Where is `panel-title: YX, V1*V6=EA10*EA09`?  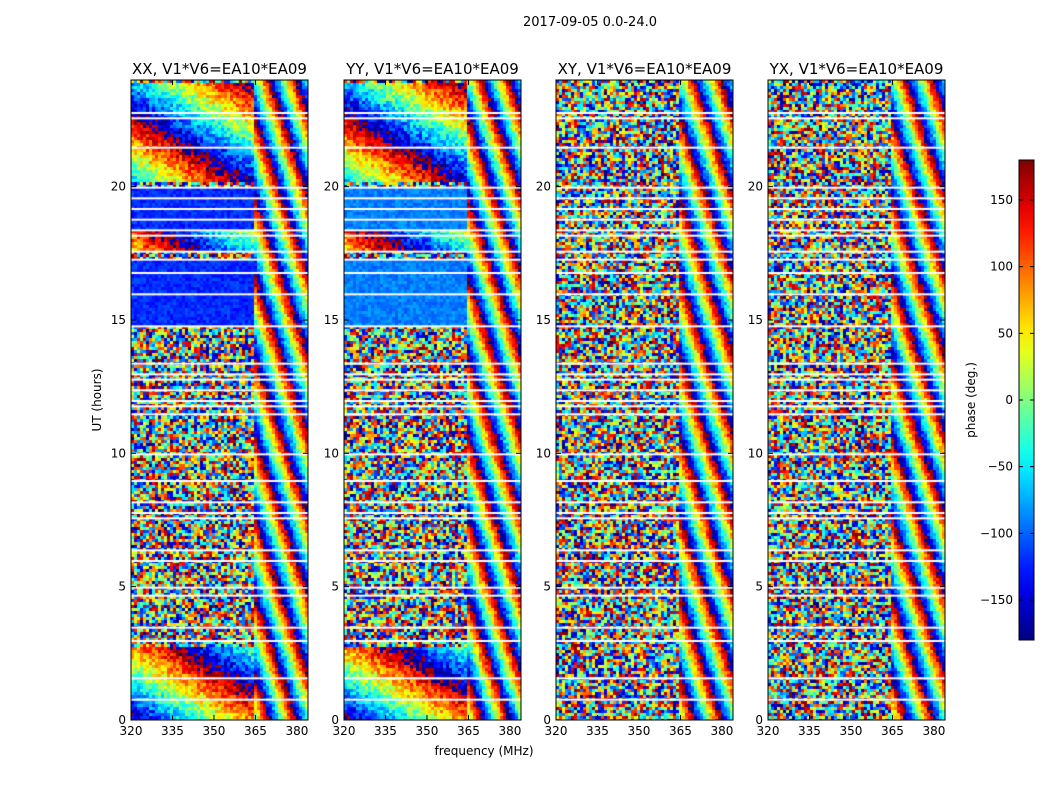
panel-title: YX, V1*V6=EA10*EA09 is located at coordinates (856, 69).